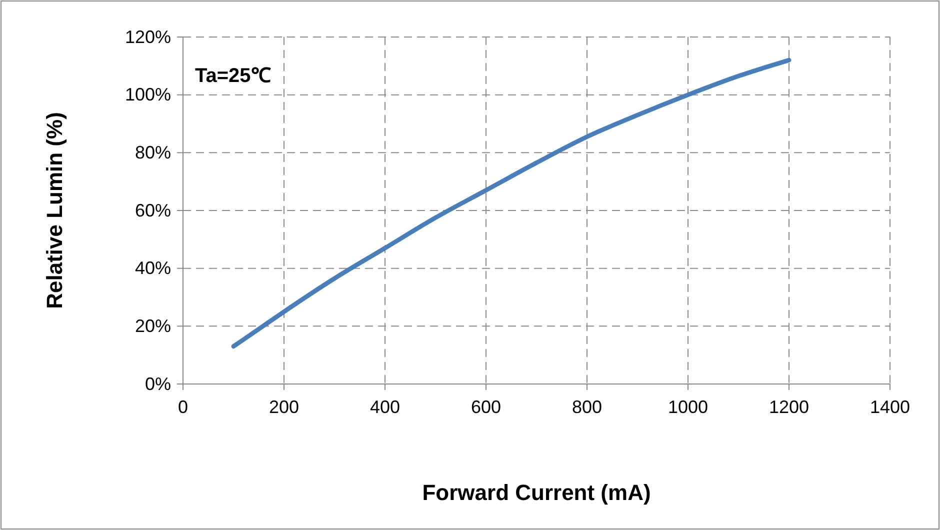 The height and width of the screenshot is (530, 940). I want to click on x-tick-label: 400, so click(385, 406).